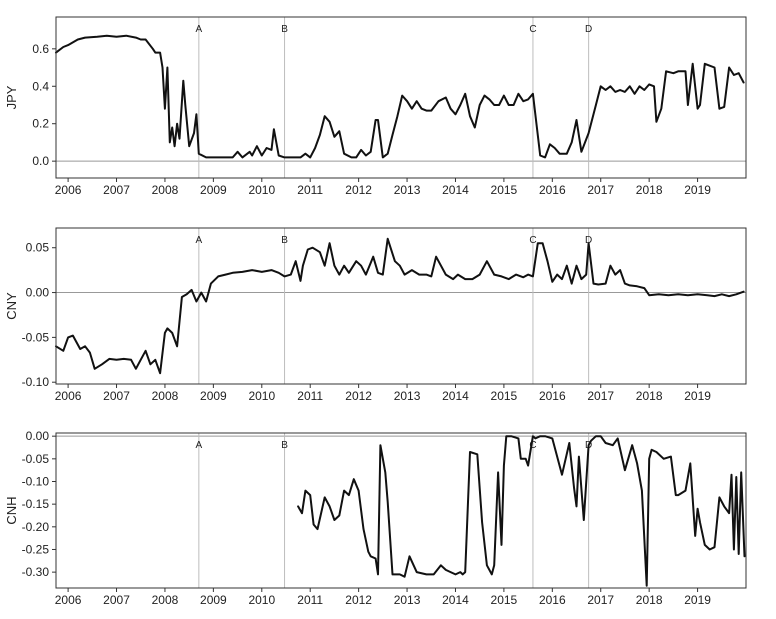 This screenshot has width=776, height=619. What do you see at coordinates (36, 382) in the screenshot?
I see `cny-ytick-label: -0.10` at bounding box center [36, 382].